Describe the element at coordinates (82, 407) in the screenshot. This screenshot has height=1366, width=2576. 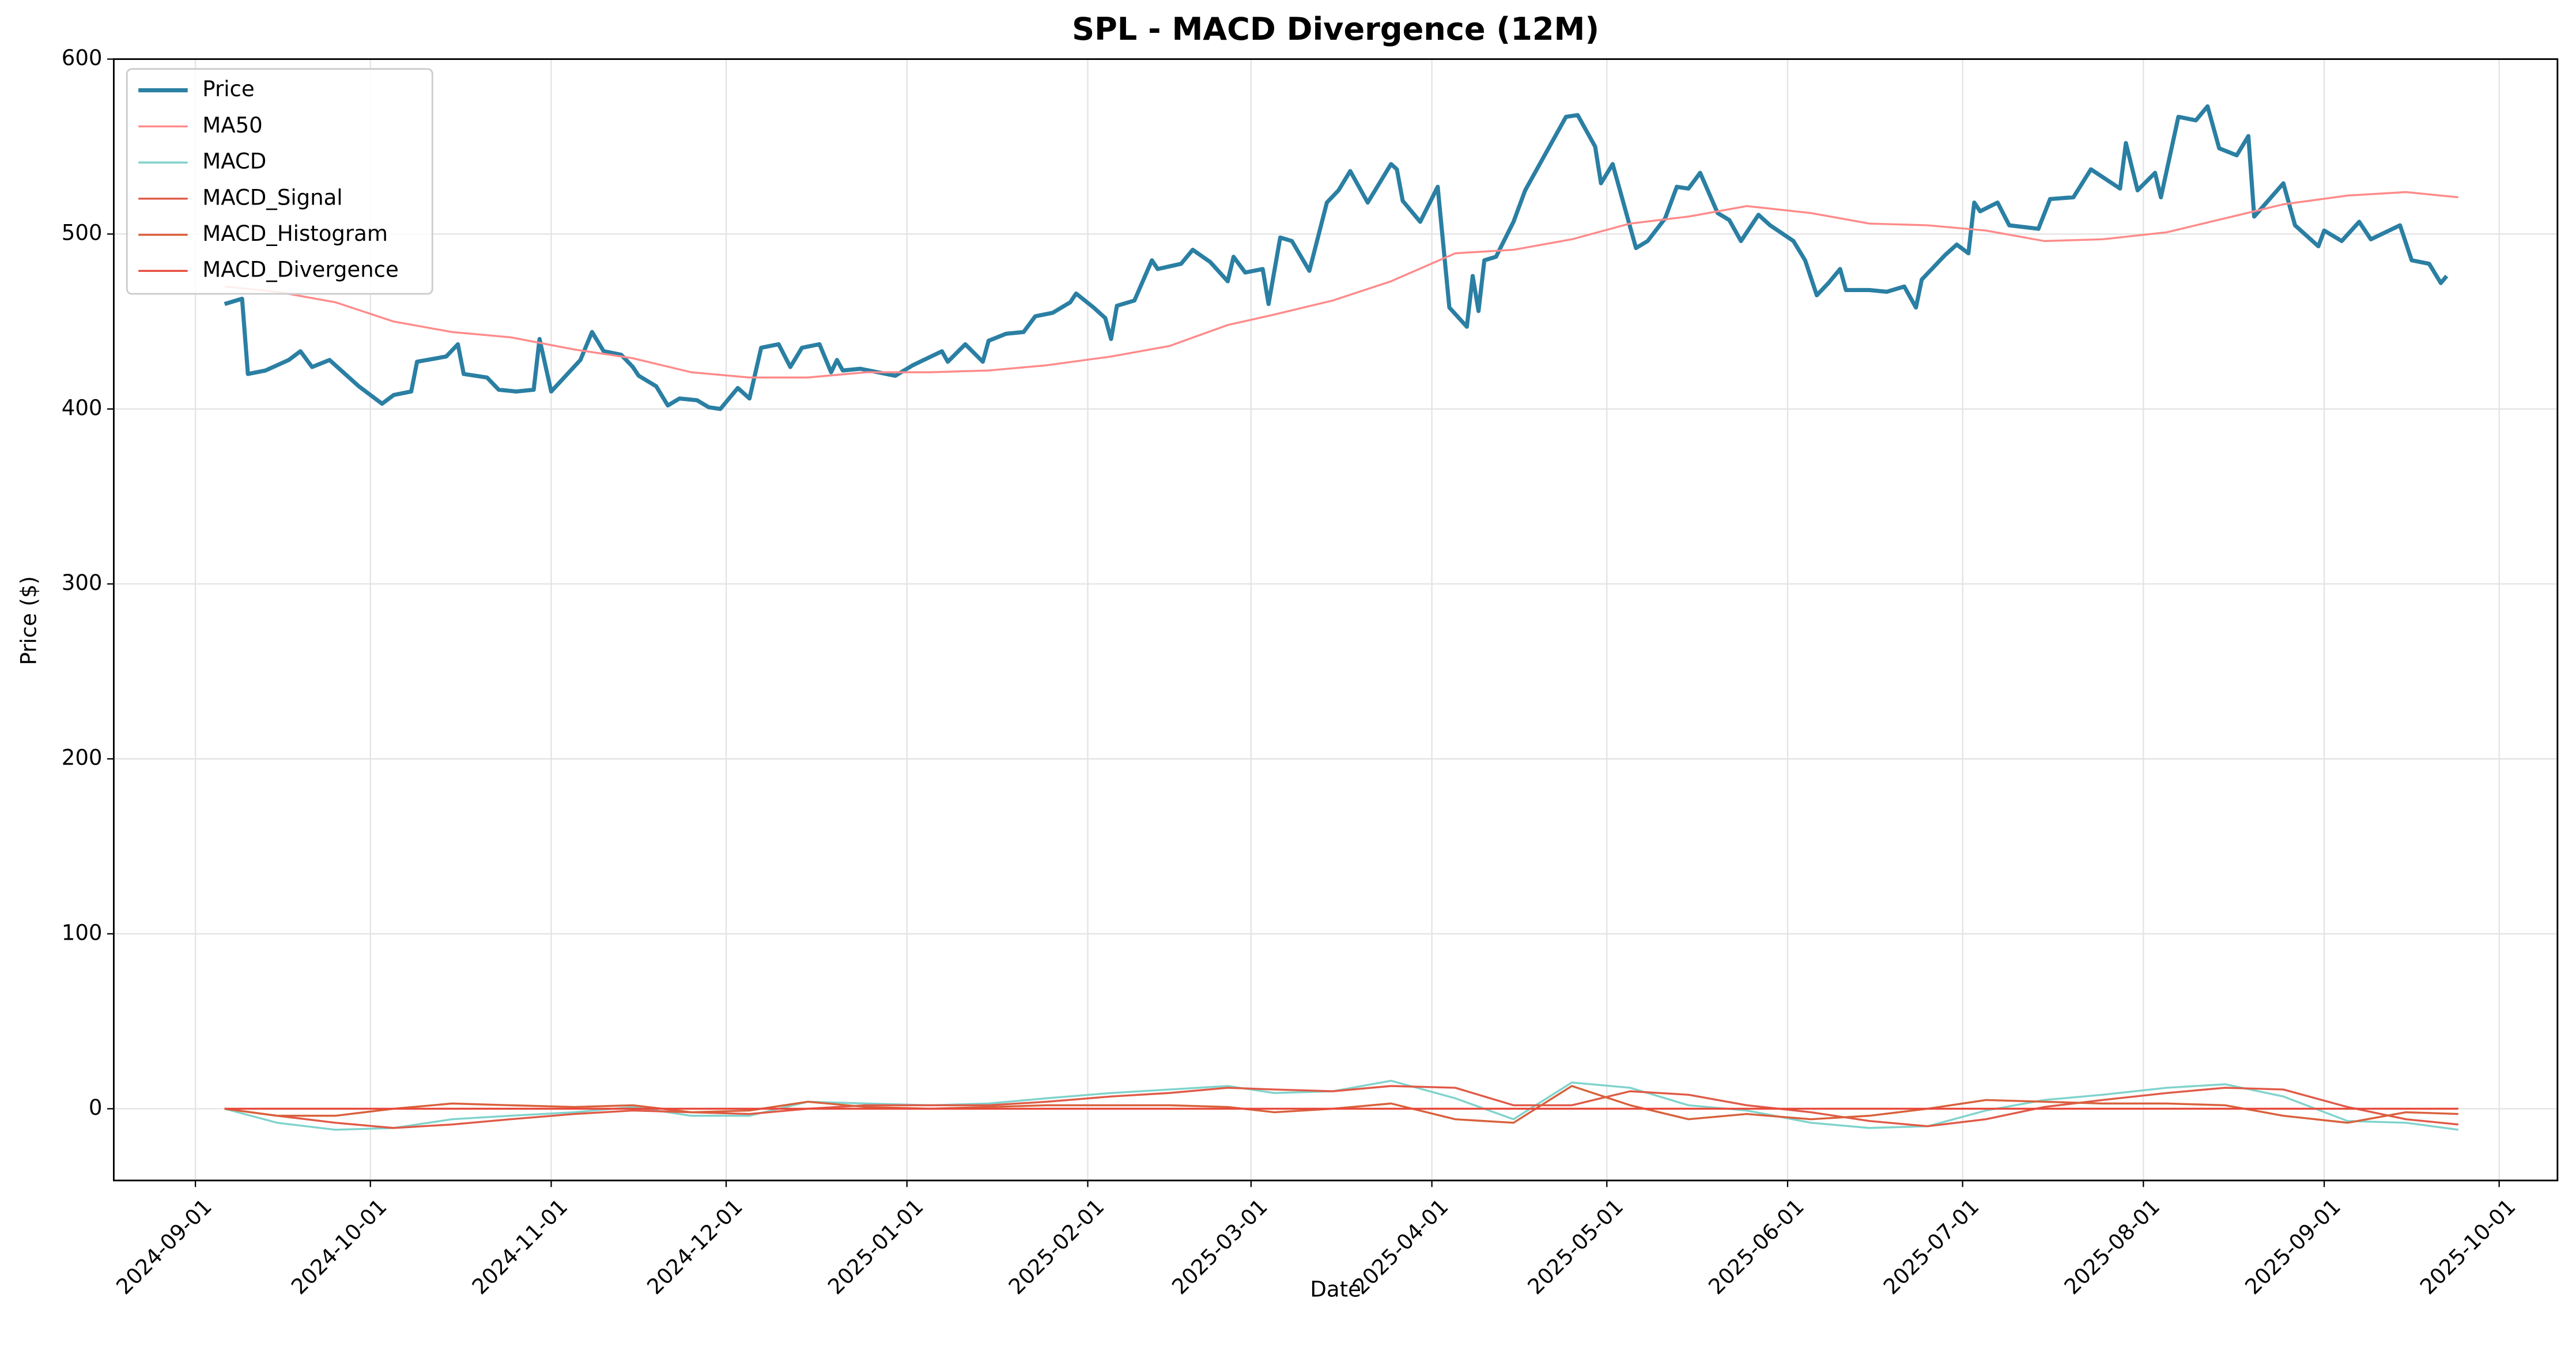
I see `y-tick-label: 400` at that location.